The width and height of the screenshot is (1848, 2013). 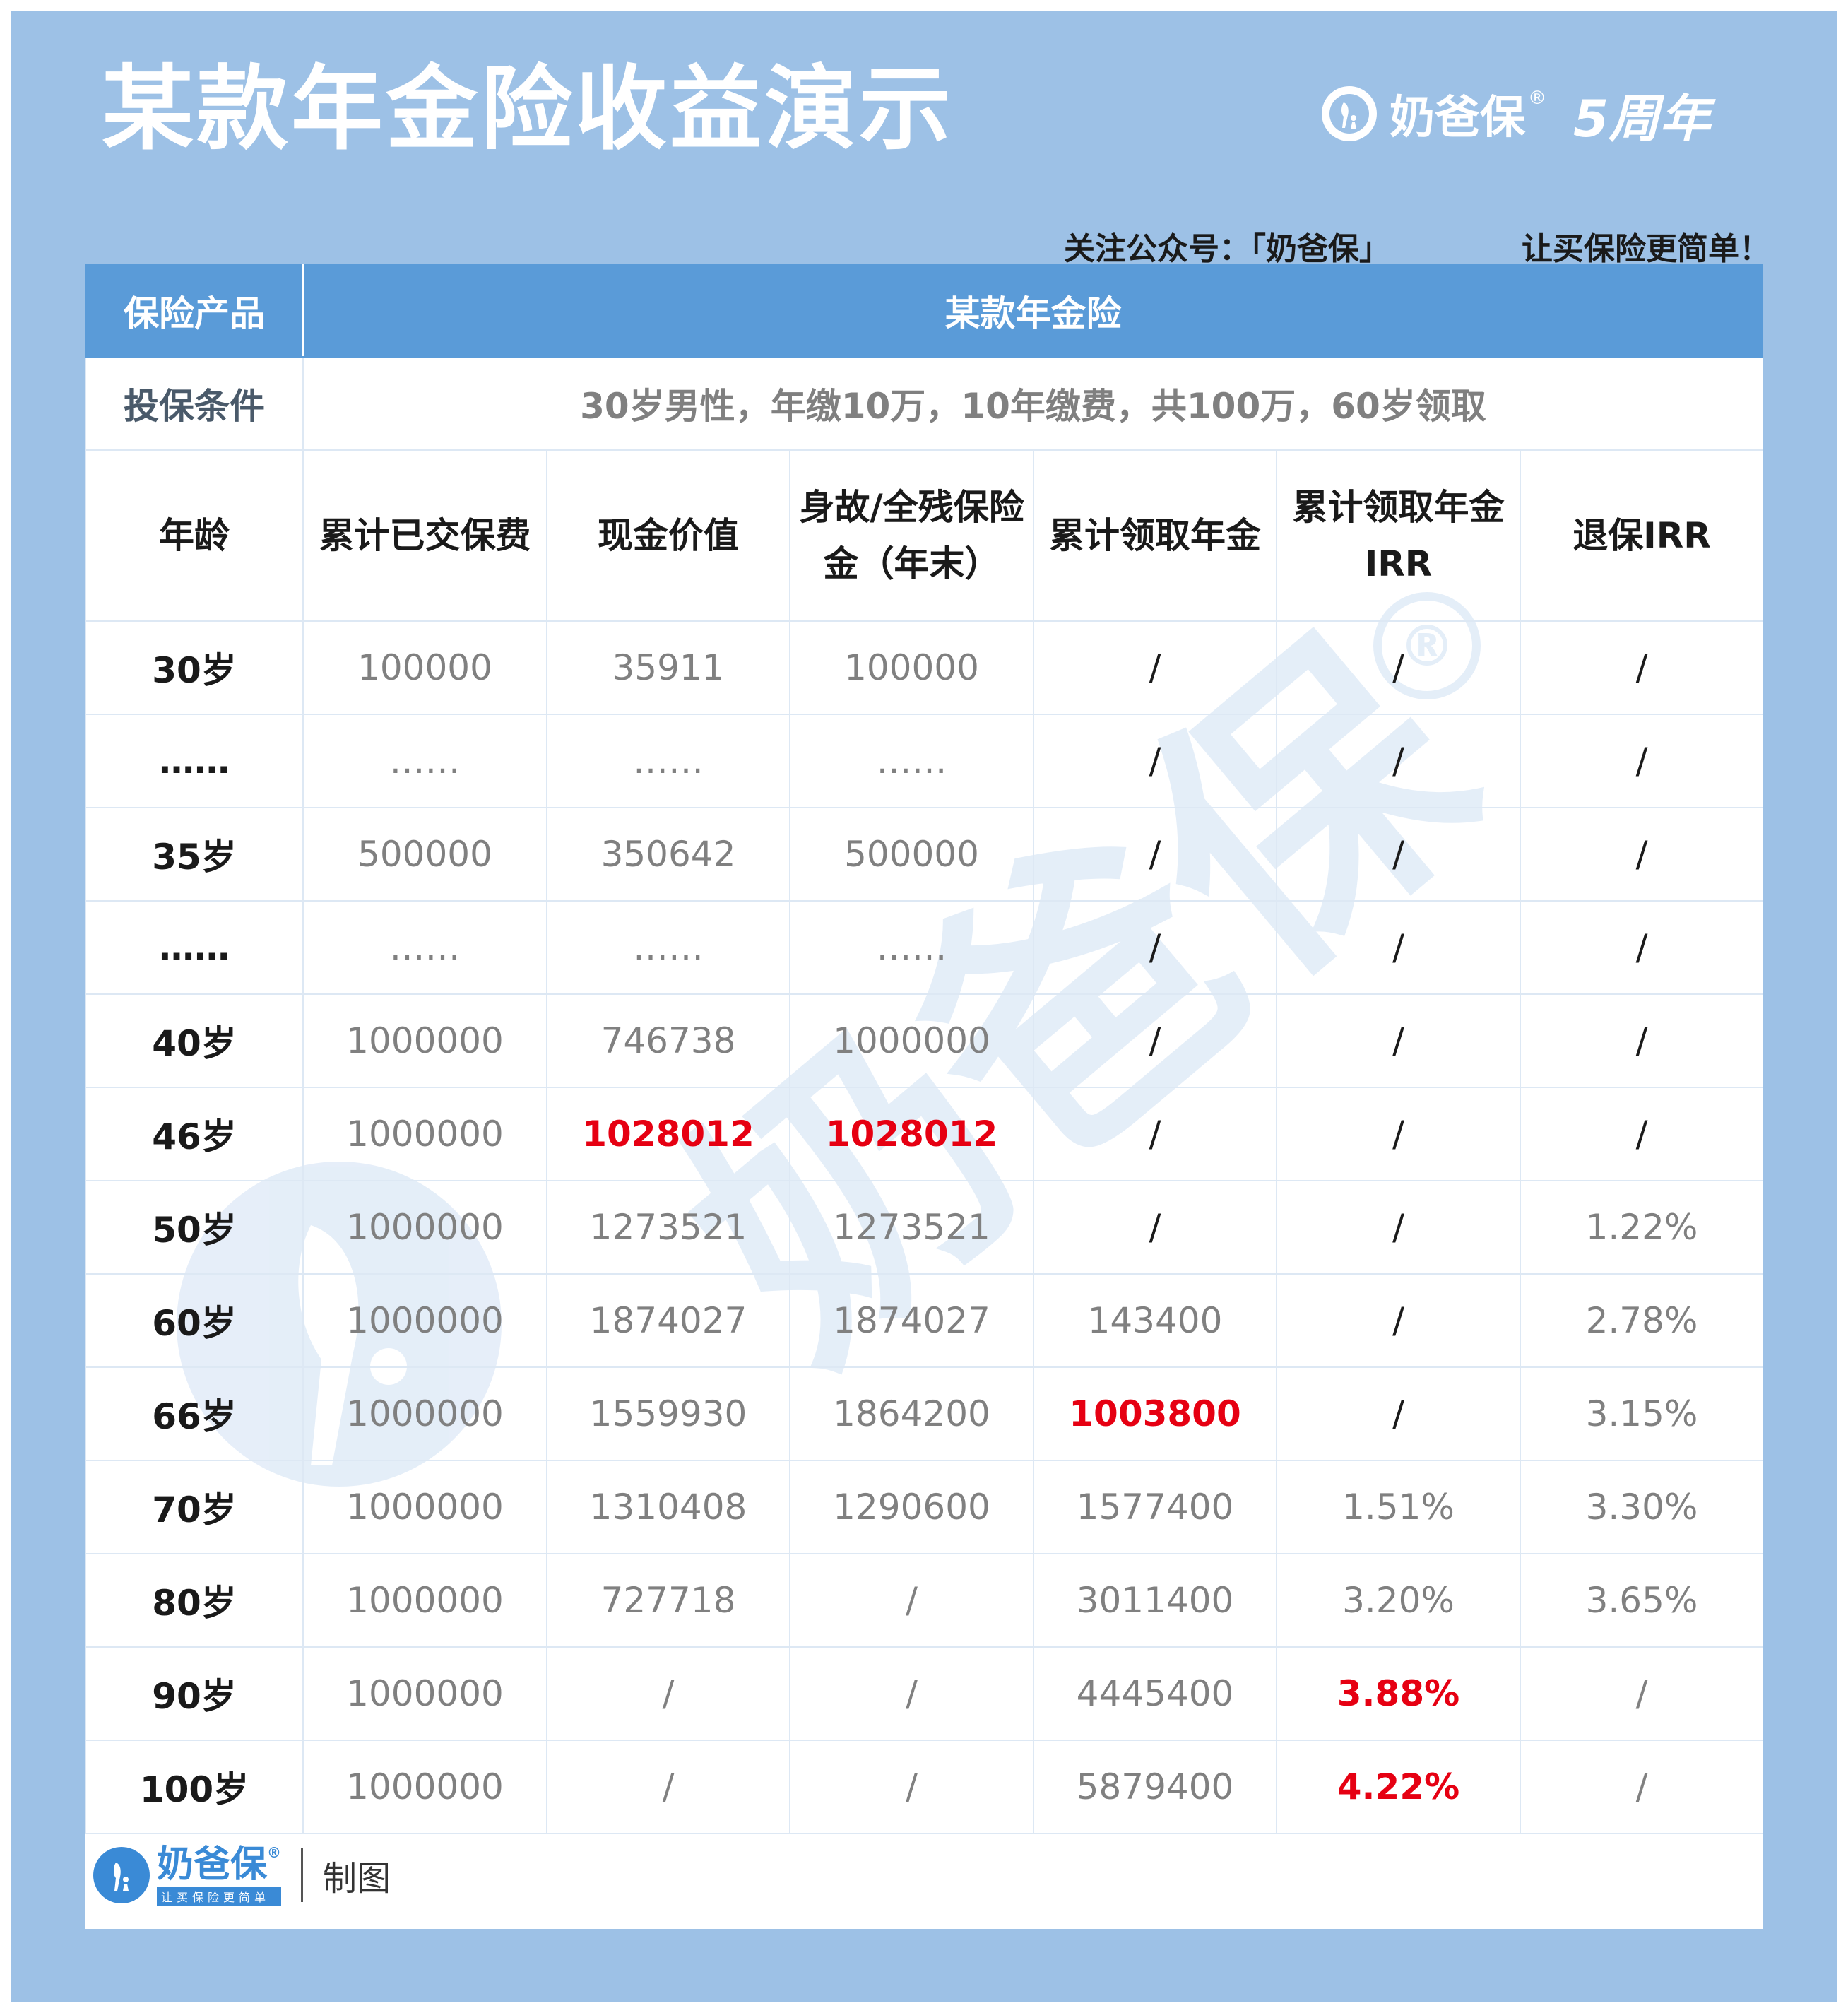 What do you see at coordinates (1642, 118) in the screenshot?
I see `anniversary-badge: 5周年` at bounding box center [1642, 118].